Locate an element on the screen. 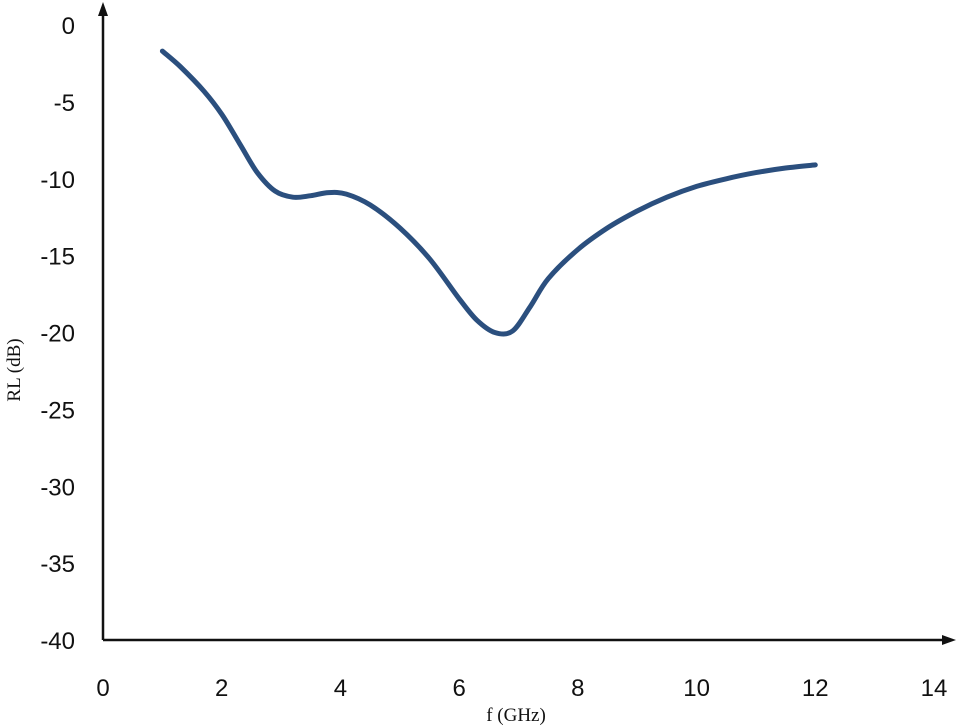  x-tick-label: 10 is located at coordinates (696, 688).